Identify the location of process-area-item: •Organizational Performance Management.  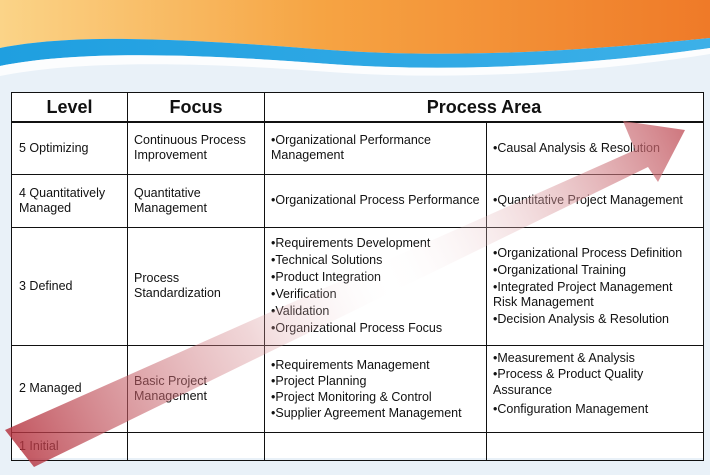
(351, 148).